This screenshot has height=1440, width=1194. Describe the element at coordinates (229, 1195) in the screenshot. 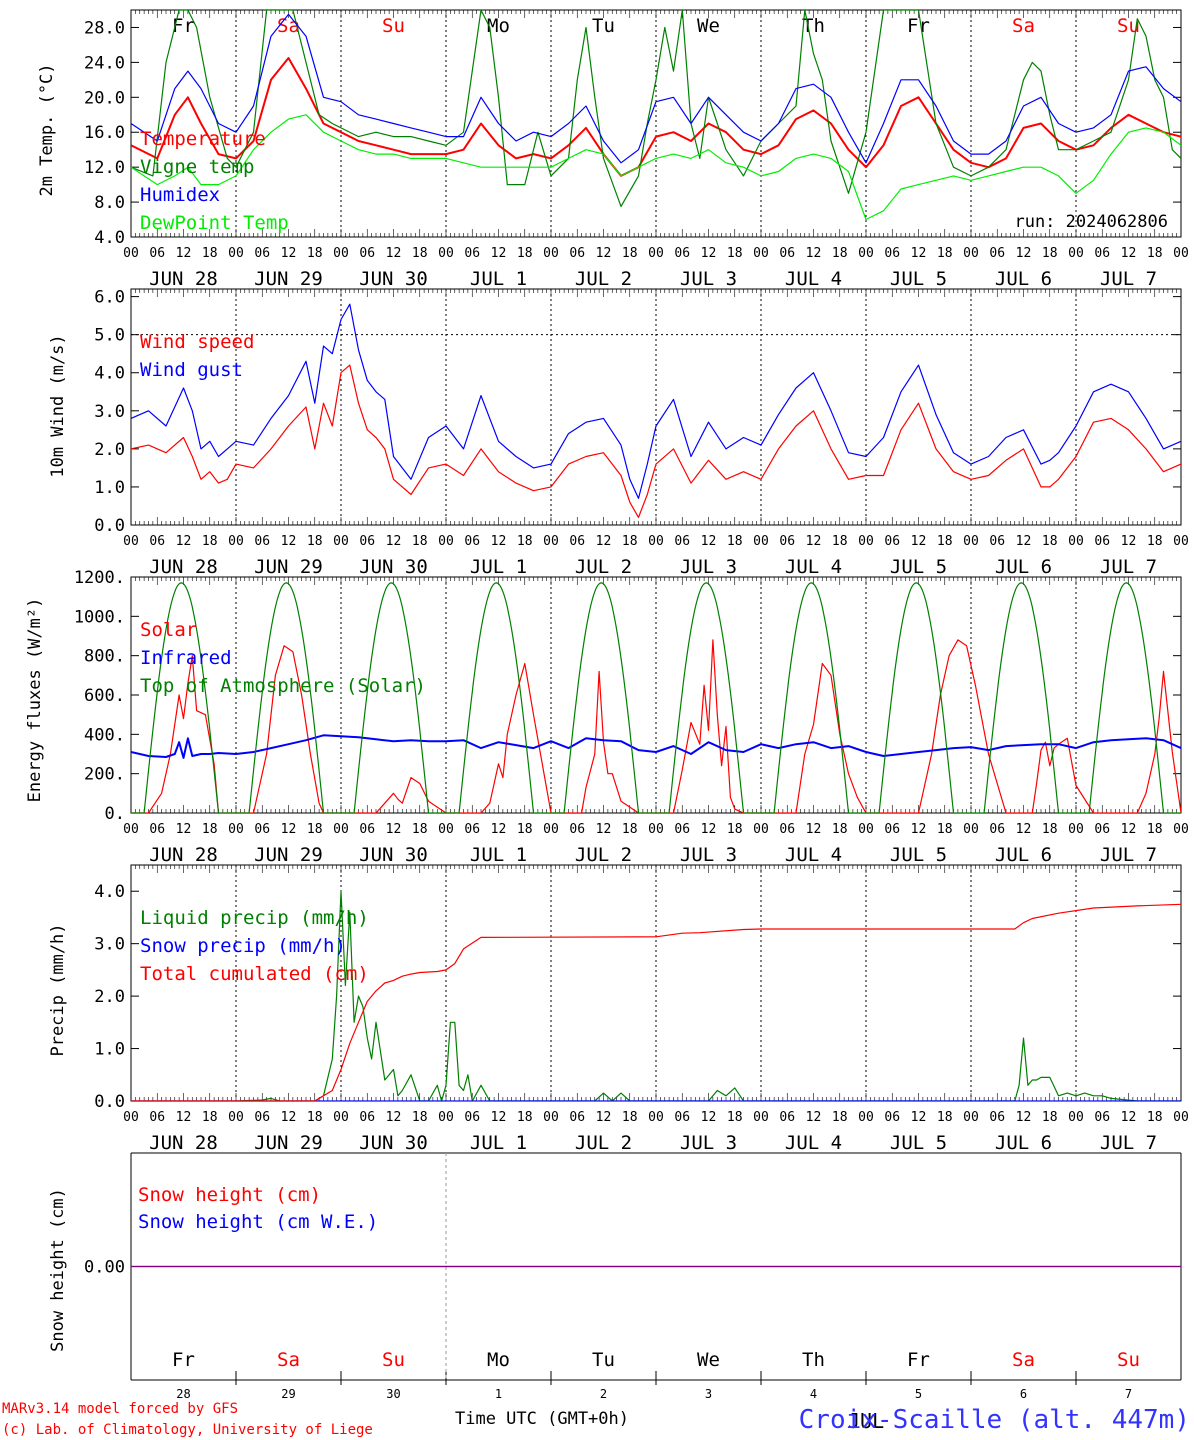

I see `legend-label: Snow height (cm)` at that location.